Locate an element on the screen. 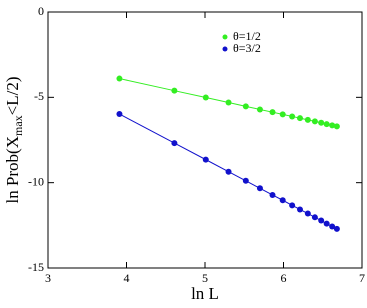 Image resolution: width=367 pixels, height=308 pixels. y-tick-label: -5 is located at coordinates (39, 96).